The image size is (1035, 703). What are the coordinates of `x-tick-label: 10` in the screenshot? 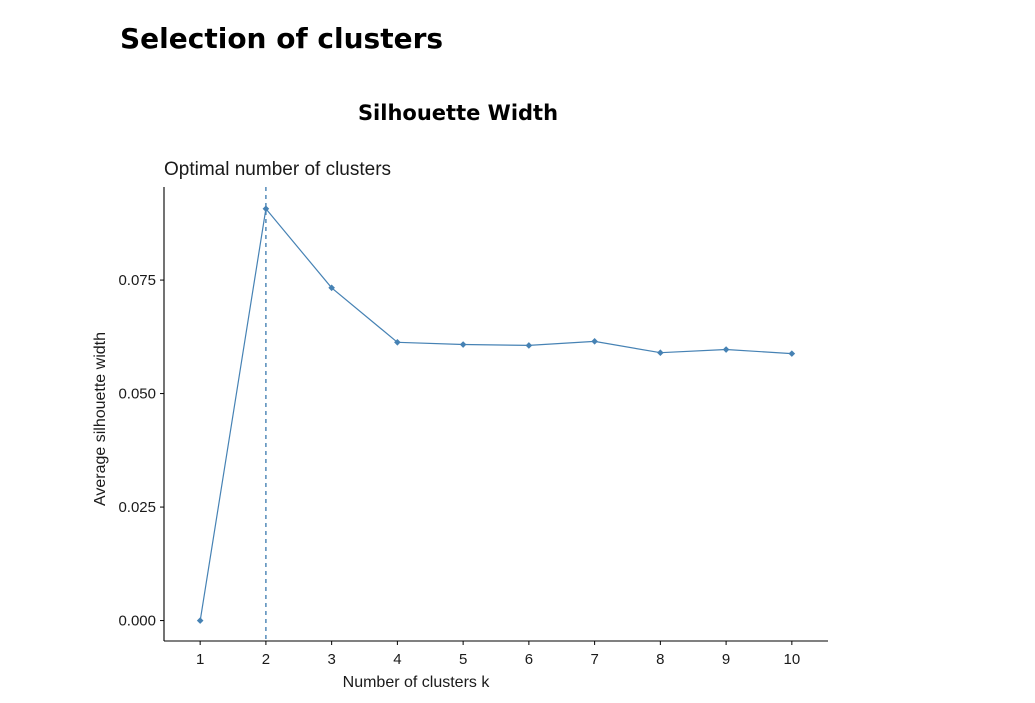 It's located at (791, 659).